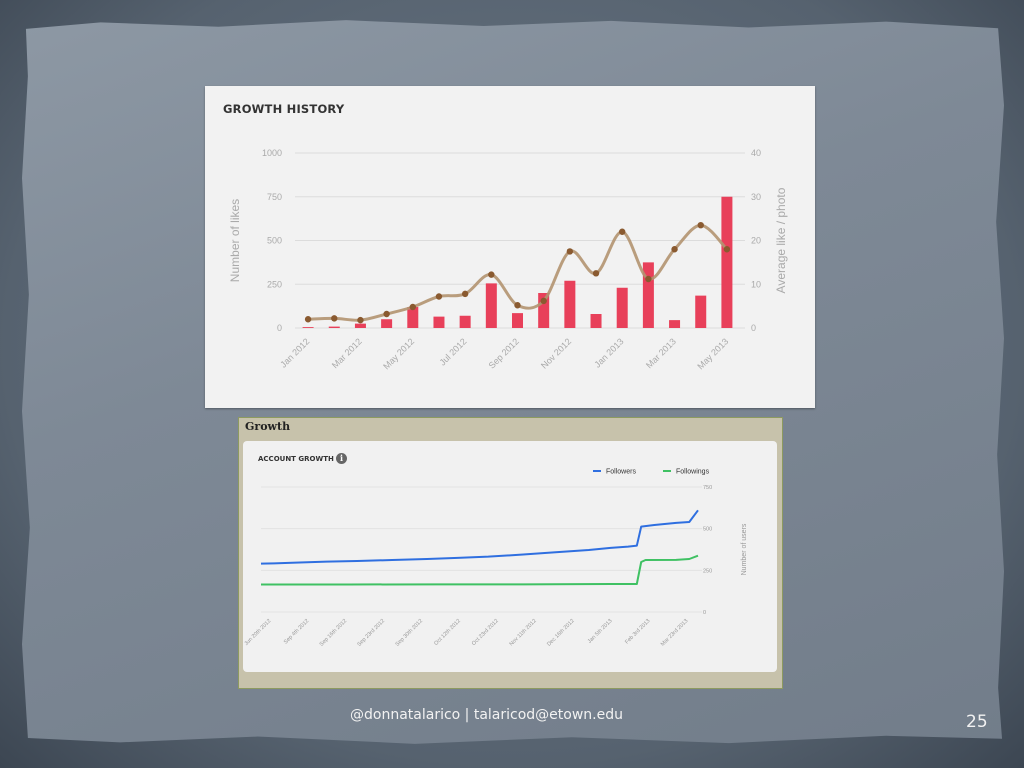 This screenshot has height=768, width=1024. What do you see at coordinates (693, 472) in the screenshot?
I see `legend-label: Followings` at bounding box center [693, 472].